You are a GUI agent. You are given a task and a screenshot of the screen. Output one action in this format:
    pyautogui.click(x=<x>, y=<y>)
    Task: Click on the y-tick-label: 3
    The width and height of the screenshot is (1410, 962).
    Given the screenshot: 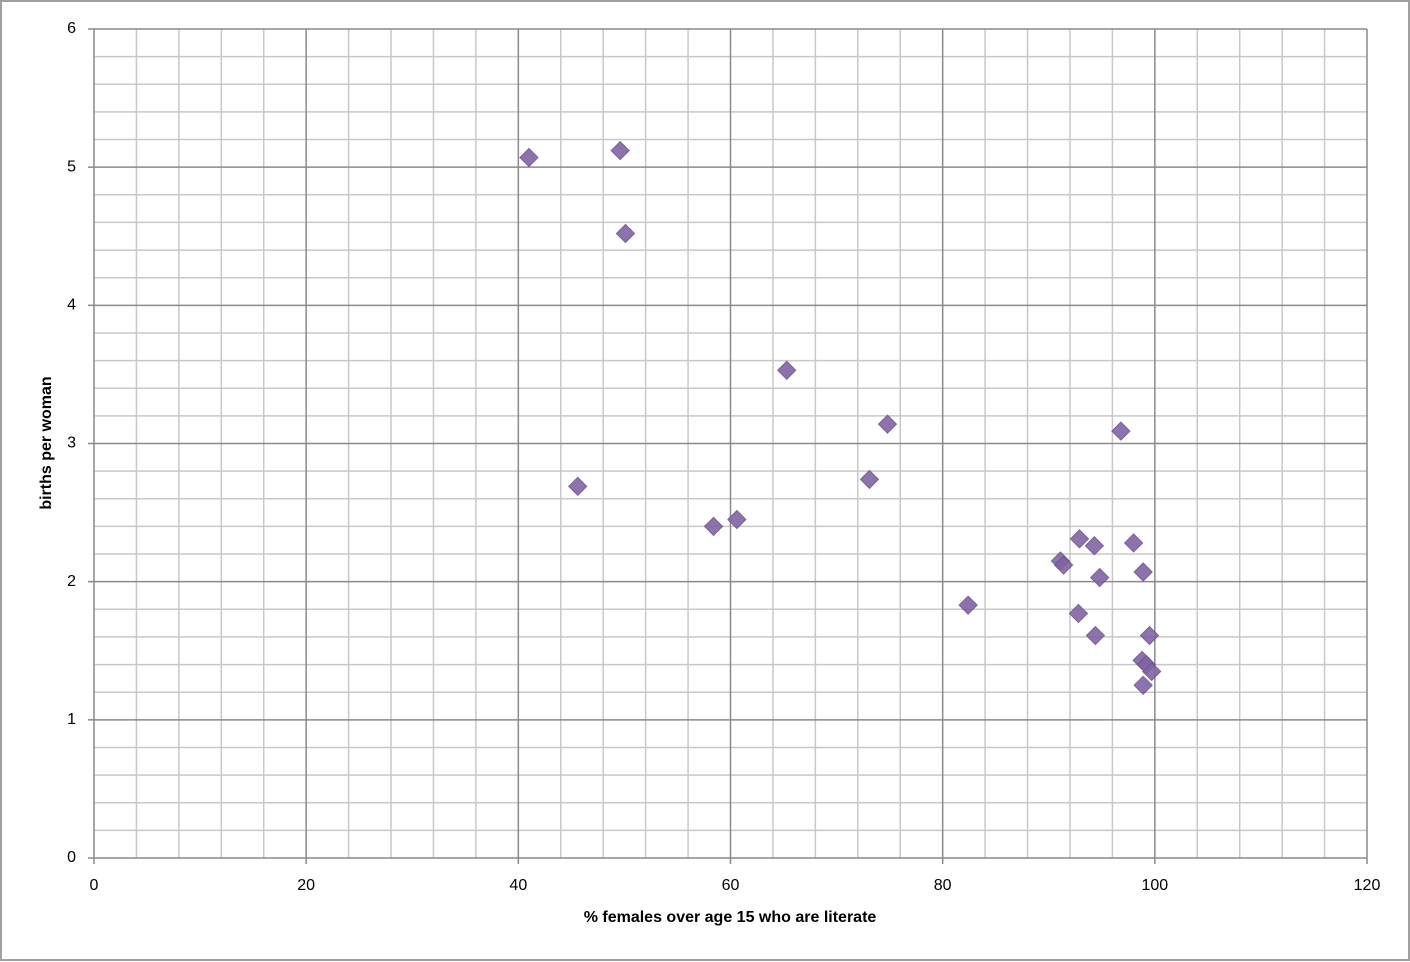 What is the action you would take?
    pyautogui.click(x=71, y=443)
    